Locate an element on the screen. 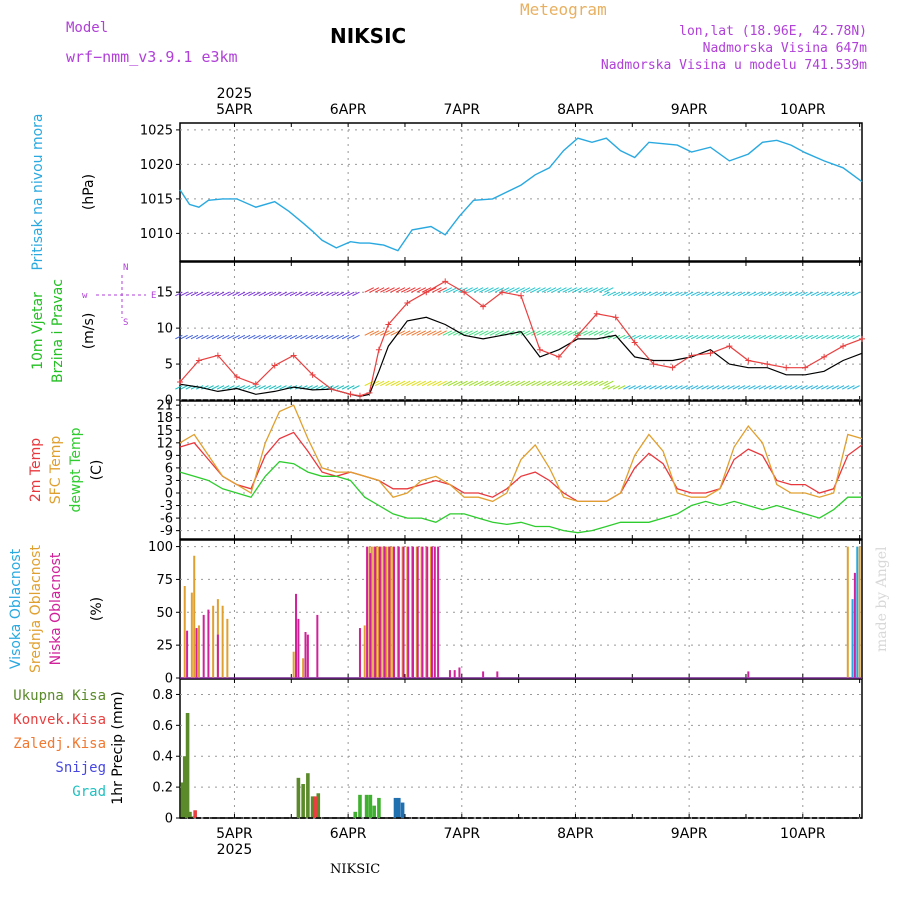 Image resolution: width=900 pixels, height=900 pixels. label-temp-sfc: SFC Temp is located at coordinates (56, 470).